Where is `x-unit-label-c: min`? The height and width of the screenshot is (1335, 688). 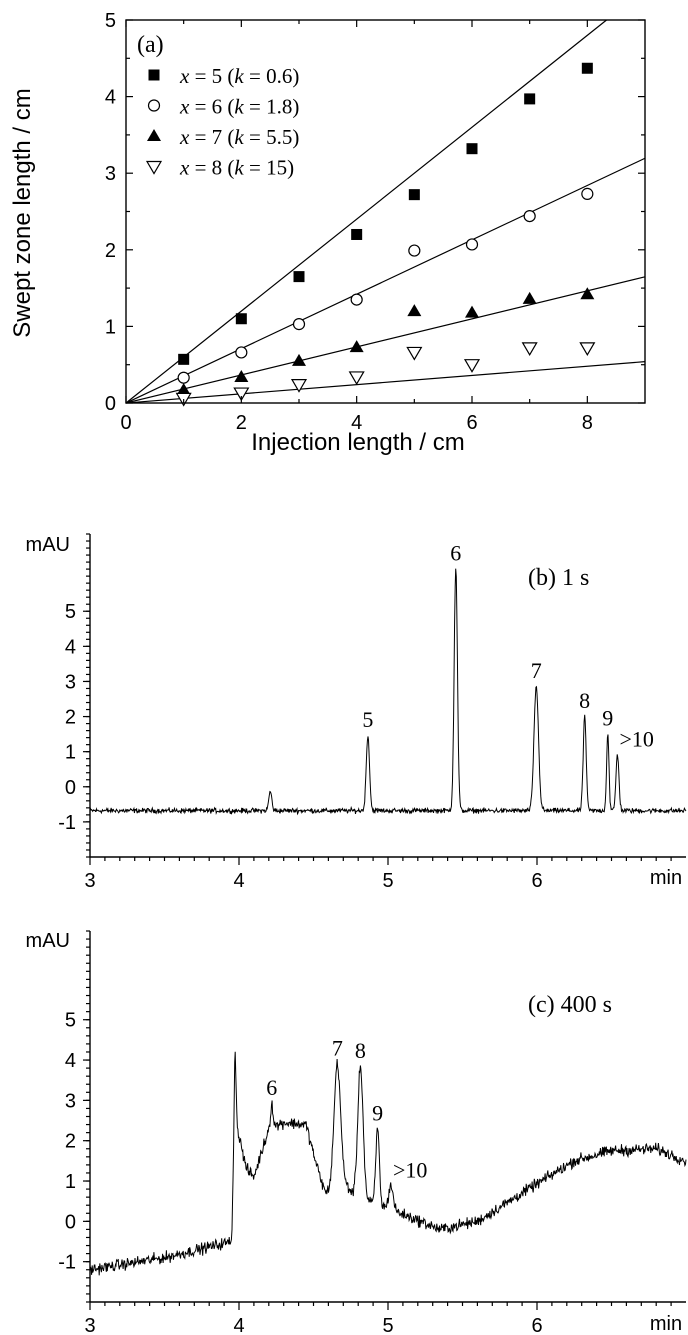
x-unit-label-c: min is located at coordinates (666, 1324).